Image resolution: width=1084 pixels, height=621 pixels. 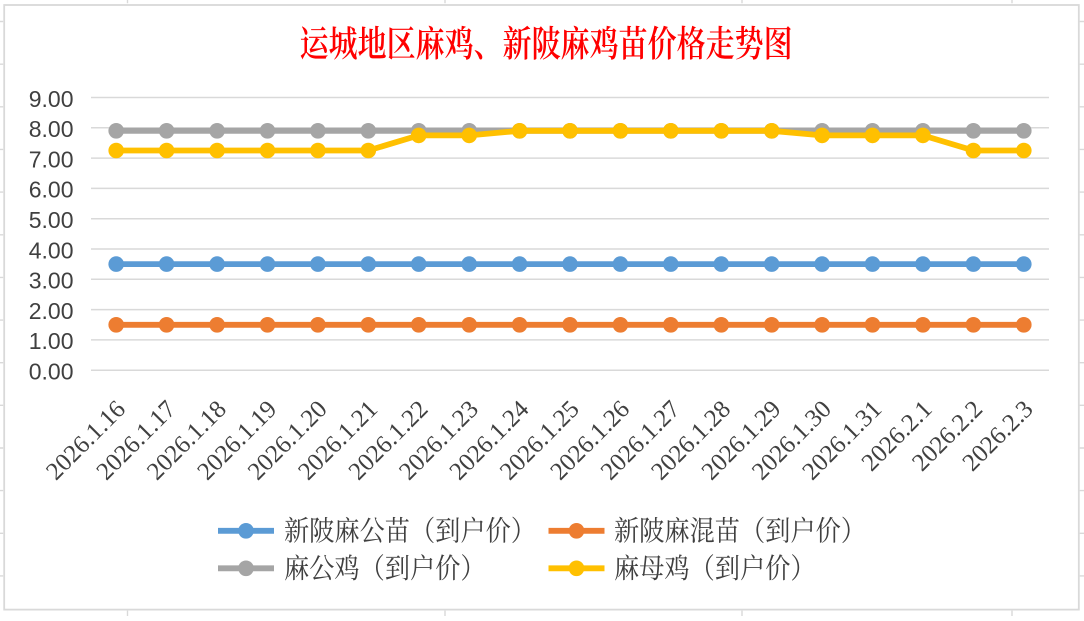 What do you see at coordinates (51, 311) in the screenshot?
I see `svg-text: 2.00` at bounding box center [51, 311].